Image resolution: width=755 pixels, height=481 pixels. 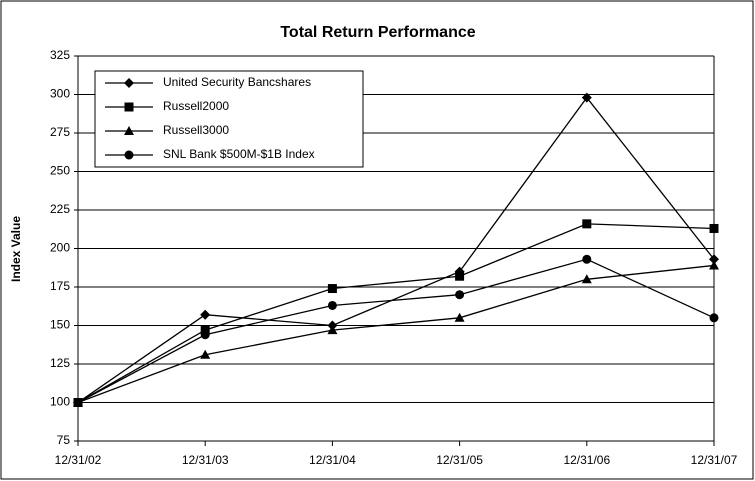 What do you see at coordinates (586, 460) in the screenshot?
I see `x-tick-label: 12/31/06` at bounding box center [586, 460].